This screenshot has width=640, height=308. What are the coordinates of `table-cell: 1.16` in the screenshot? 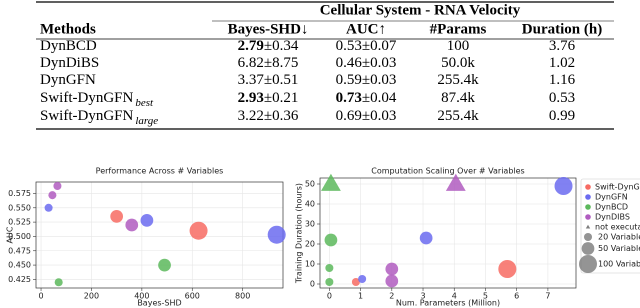 It's located at (562, 80).